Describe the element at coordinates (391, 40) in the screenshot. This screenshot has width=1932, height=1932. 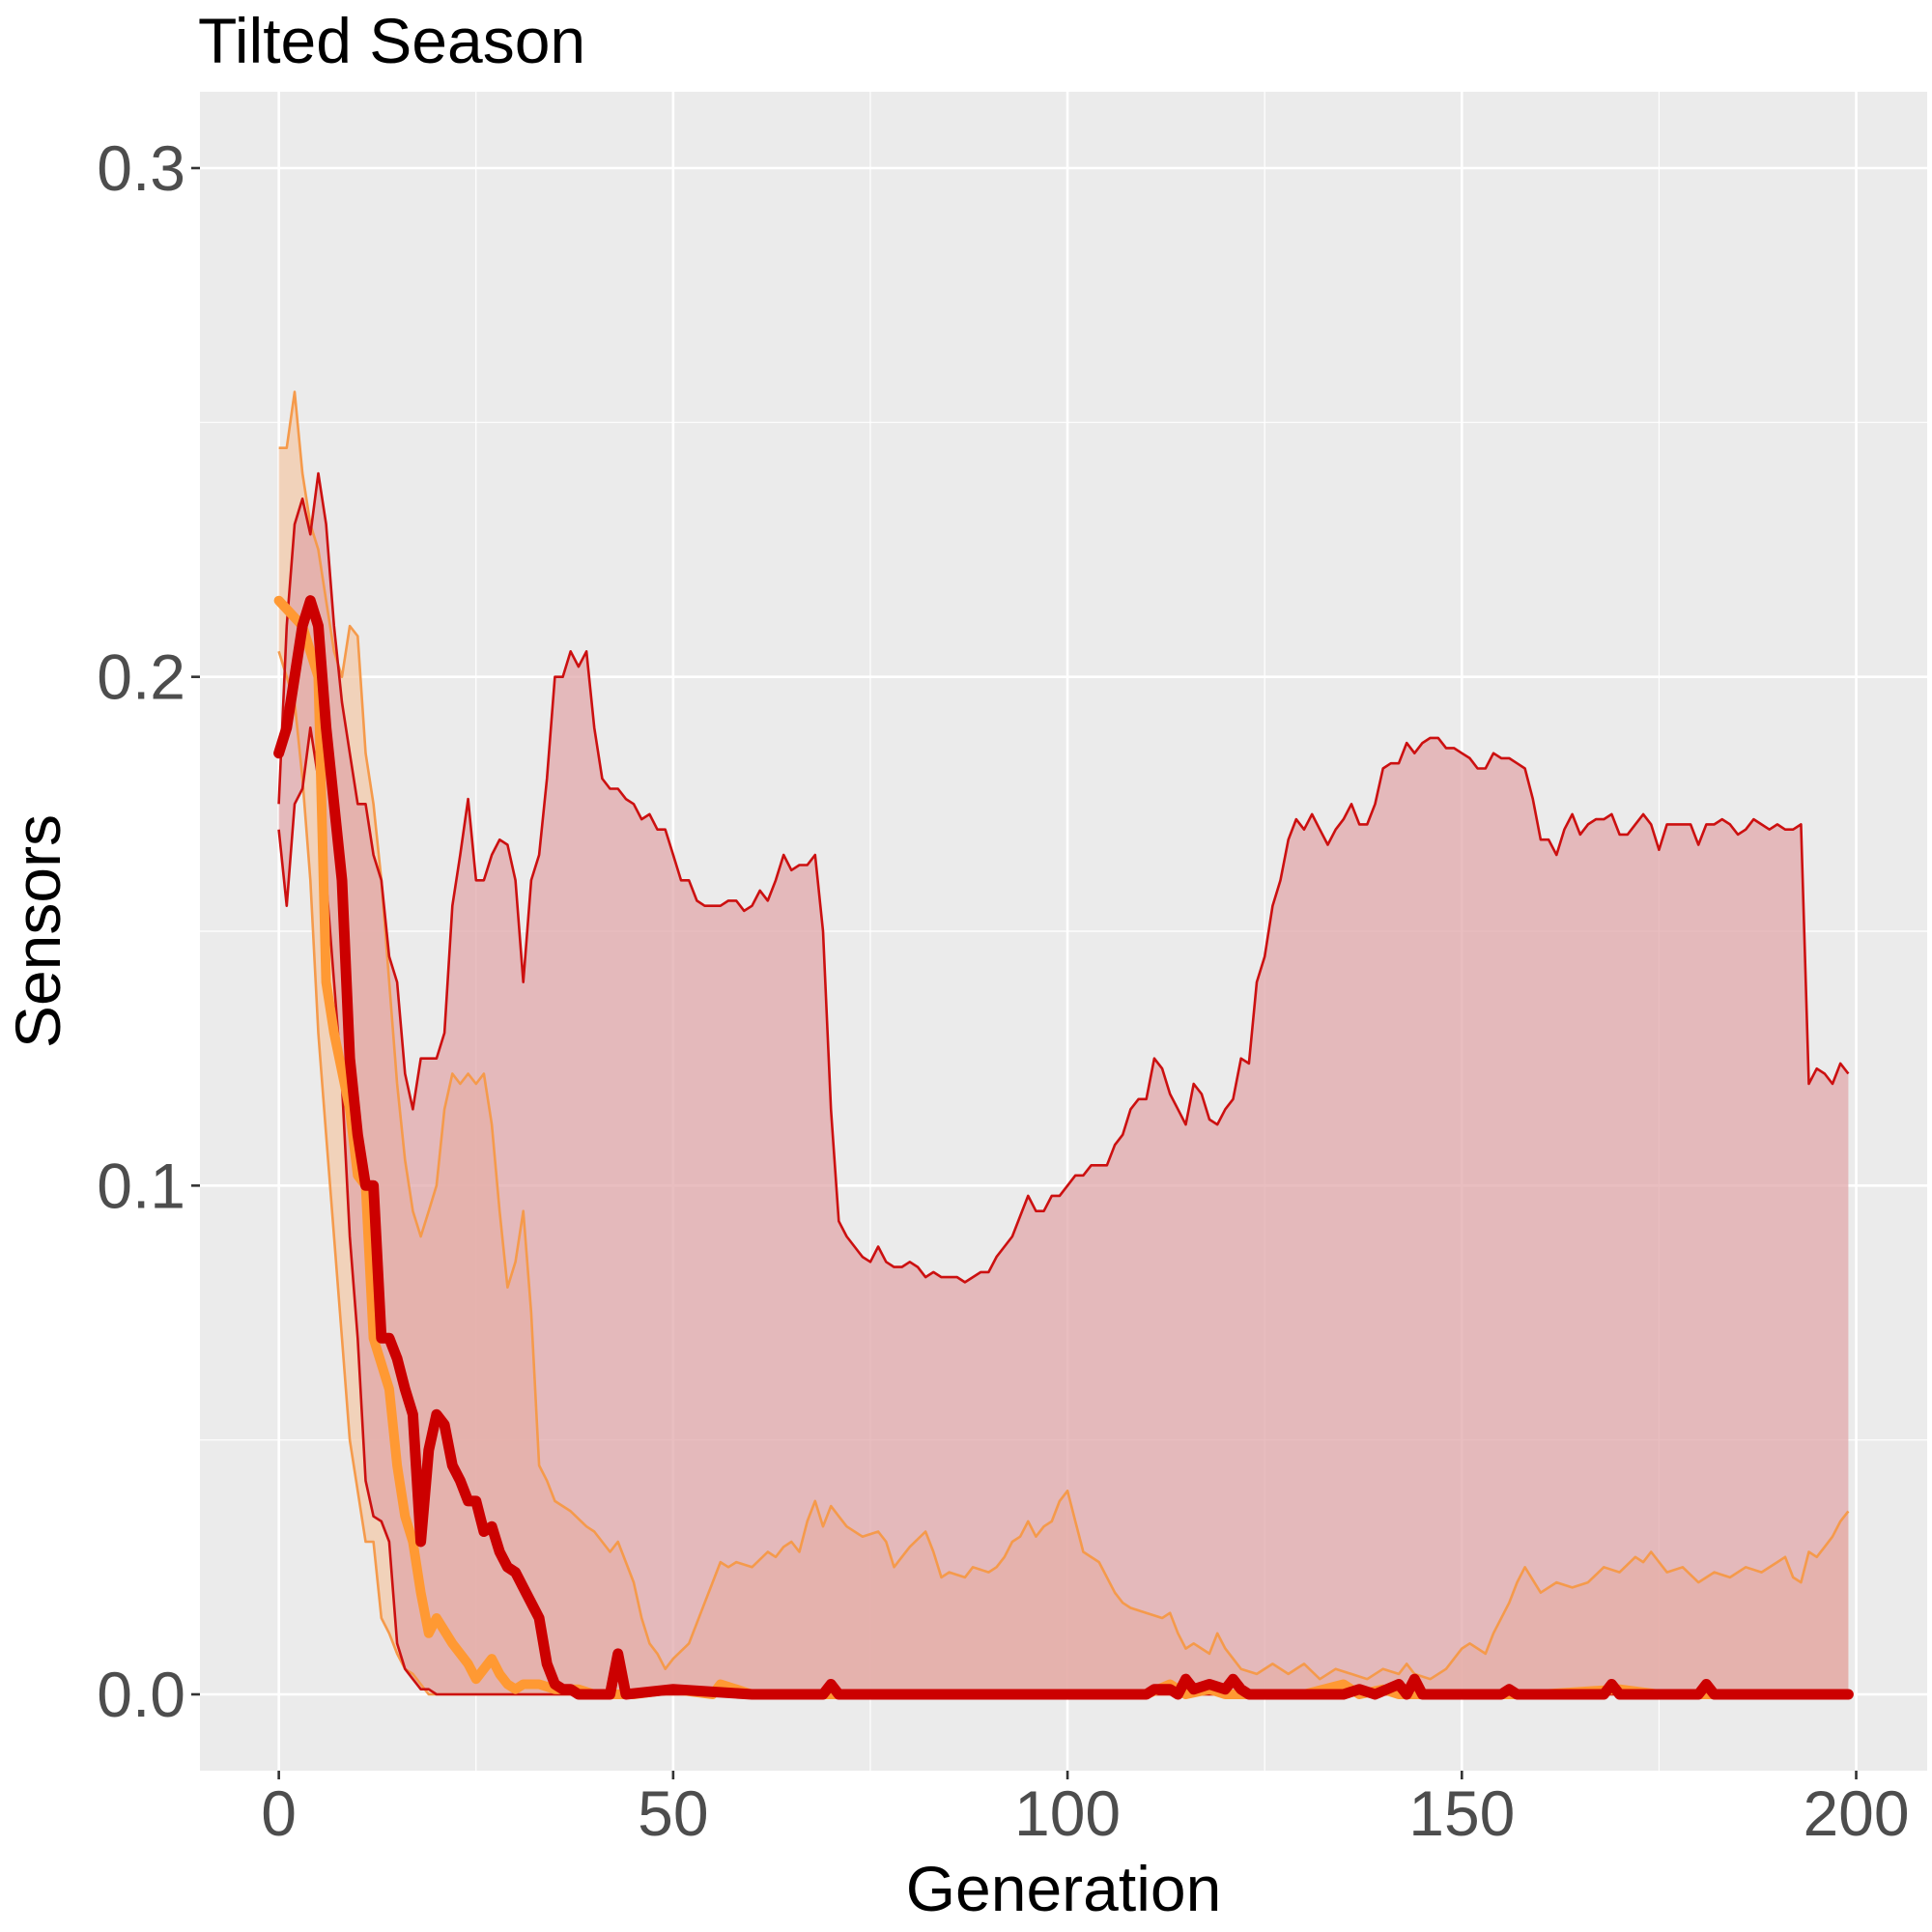
I see `chart-title: Tilted Season` at that location.